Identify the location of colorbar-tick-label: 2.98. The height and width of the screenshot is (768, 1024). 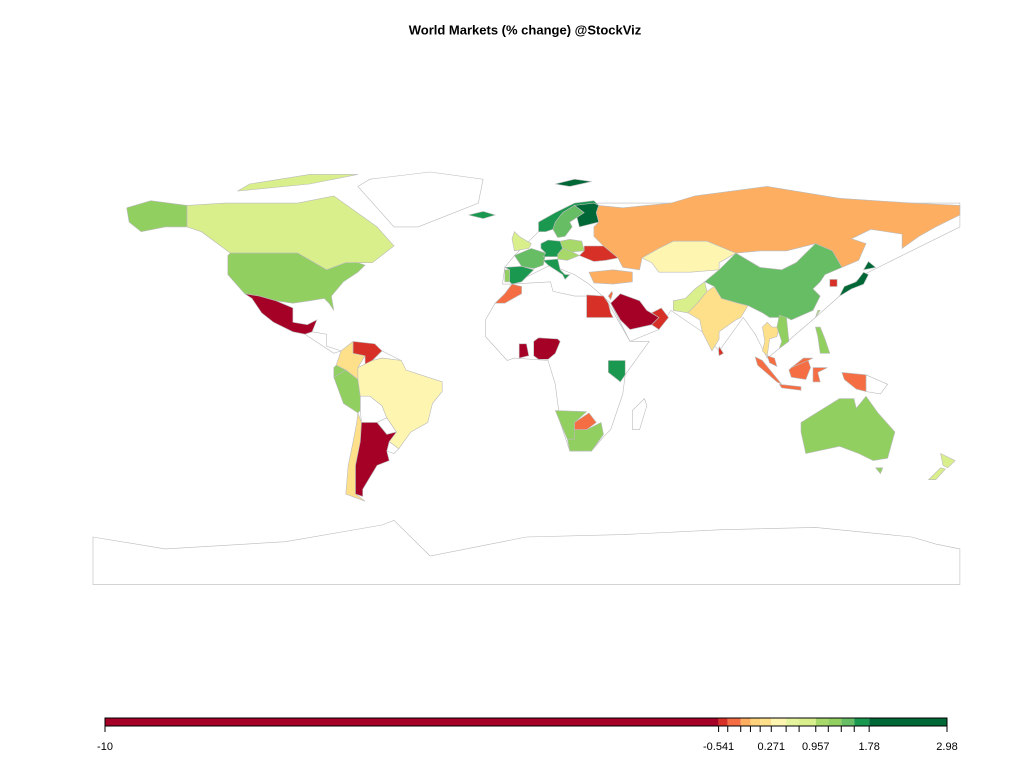
(946, 747).